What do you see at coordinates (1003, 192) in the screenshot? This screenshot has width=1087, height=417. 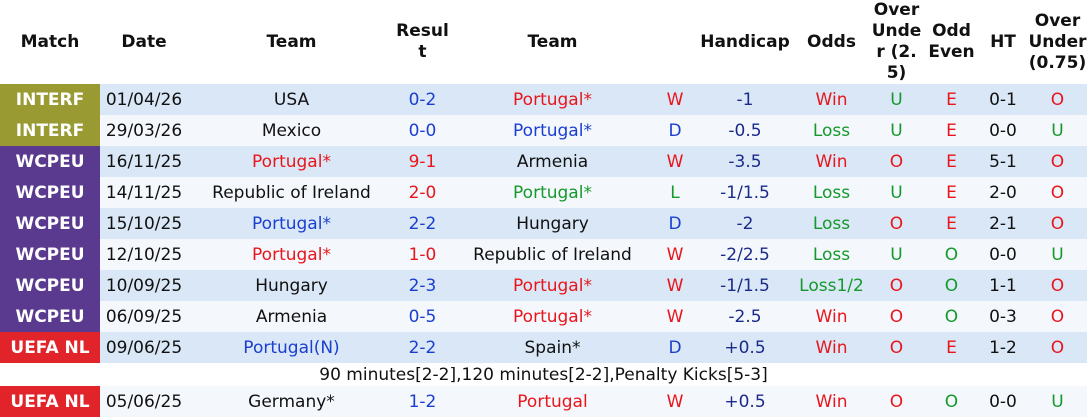 I see `half-time: 2-0` at bounding box center [1003, 192].